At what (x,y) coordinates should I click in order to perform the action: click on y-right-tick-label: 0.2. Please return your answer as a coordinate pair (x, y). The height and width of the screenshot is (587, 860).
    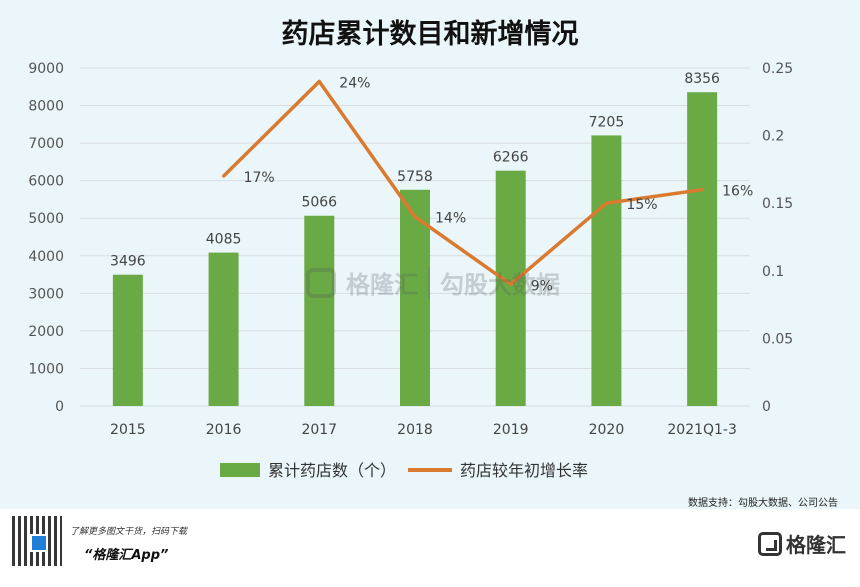
    Looking at the image, I should click on (773, 137).